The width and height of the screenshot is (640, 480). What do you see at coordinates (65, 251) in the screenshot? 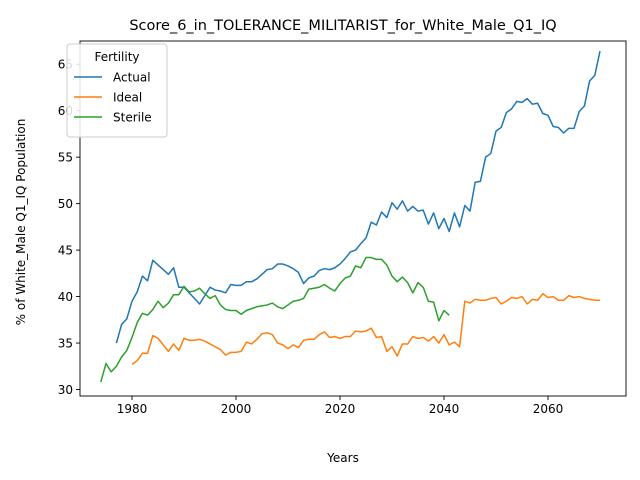
I see `y-tick-label: 45` at bounding box center [65, 251].